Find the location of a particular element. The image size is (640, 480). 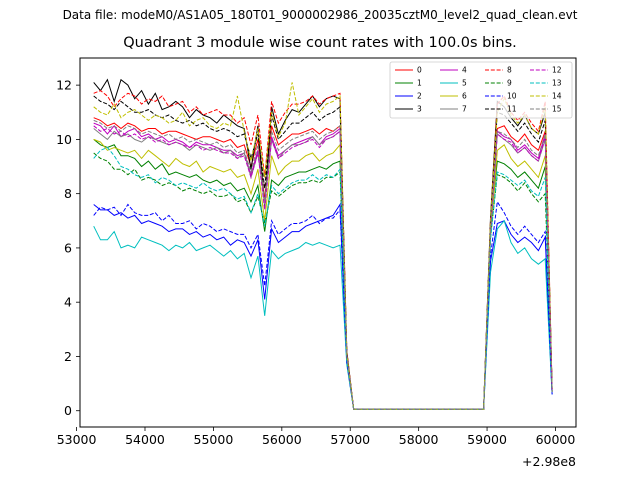

x-tick-label: 58000 is located at coordinates (419, 439).